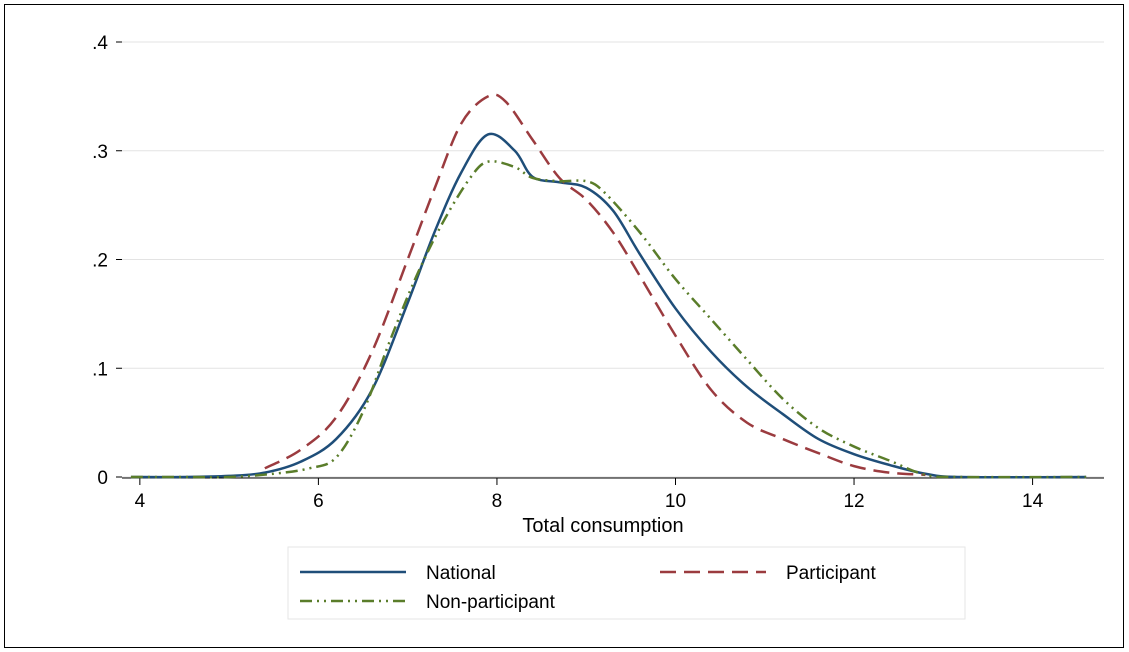 This screenshot has height=652, width=1129. I want to click on legend-label: National, so click(461, 573).